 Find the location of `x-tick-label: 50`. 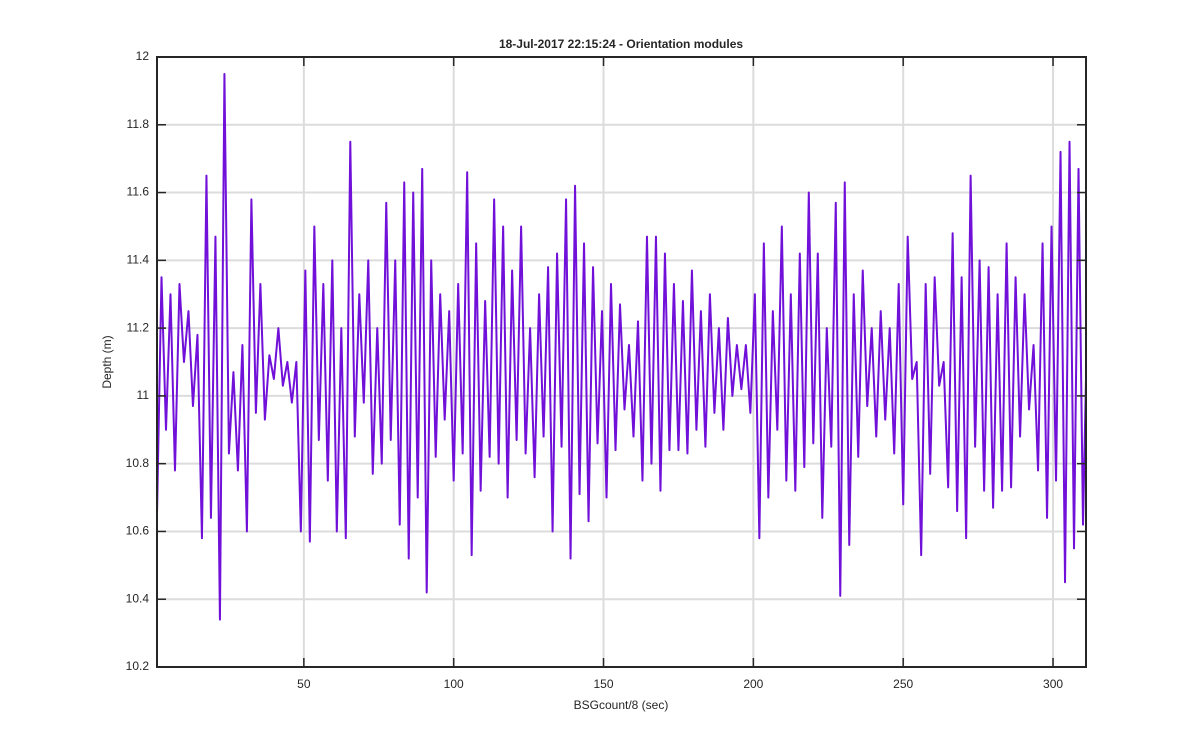

x-tick-label: 50 is located at coordinates (304, 684).